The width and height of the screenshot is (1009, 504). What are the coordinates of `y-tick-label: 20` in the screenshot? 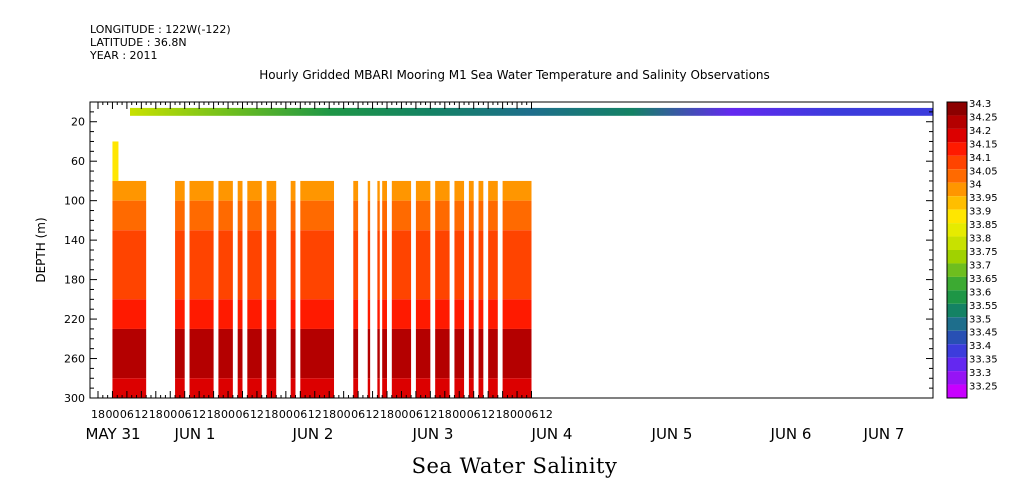 It's located at (78, 122).